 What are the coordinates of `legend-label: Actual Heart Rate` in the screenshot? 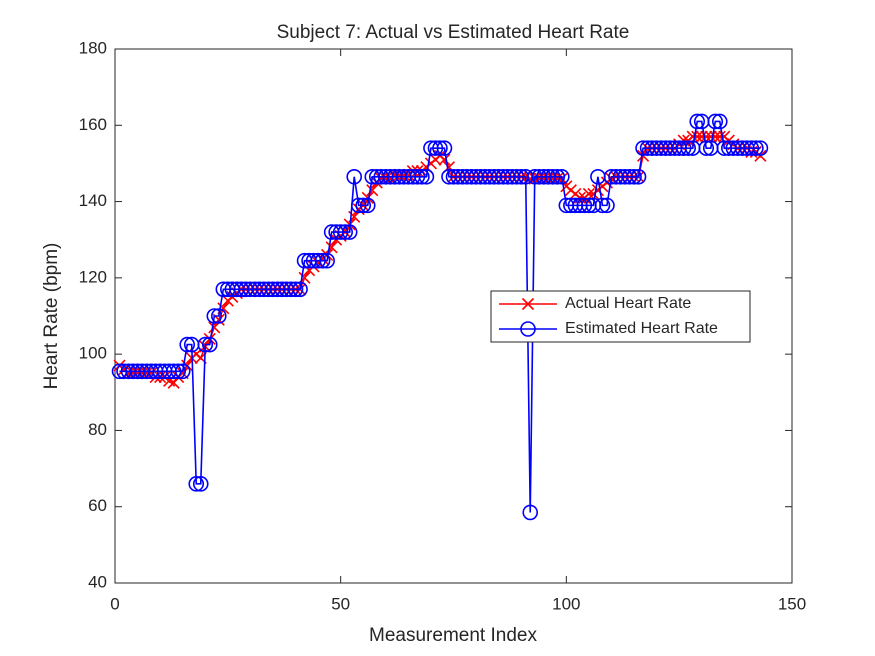 It's located at (628, 303).